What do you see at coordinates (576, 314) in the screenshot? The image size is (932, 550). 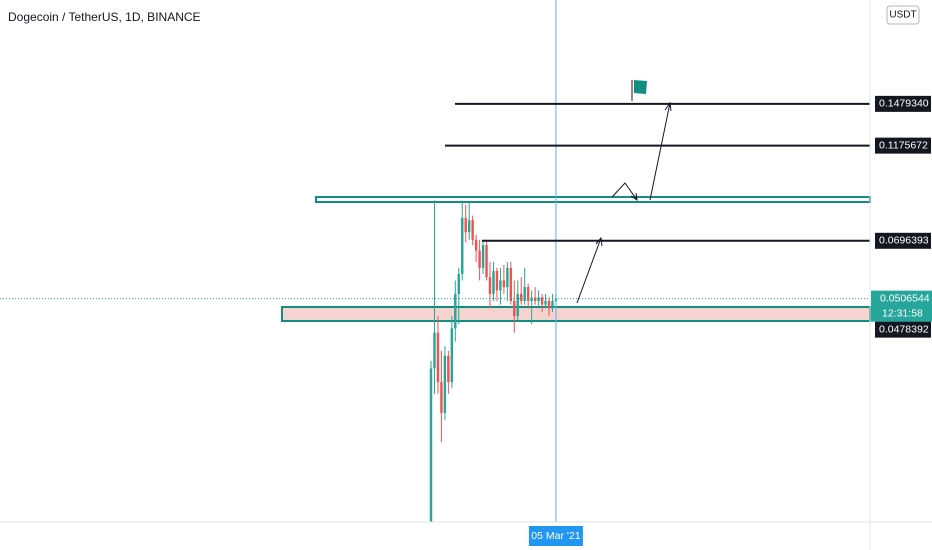 I see `support-zone` at bounding box center [576, 314].